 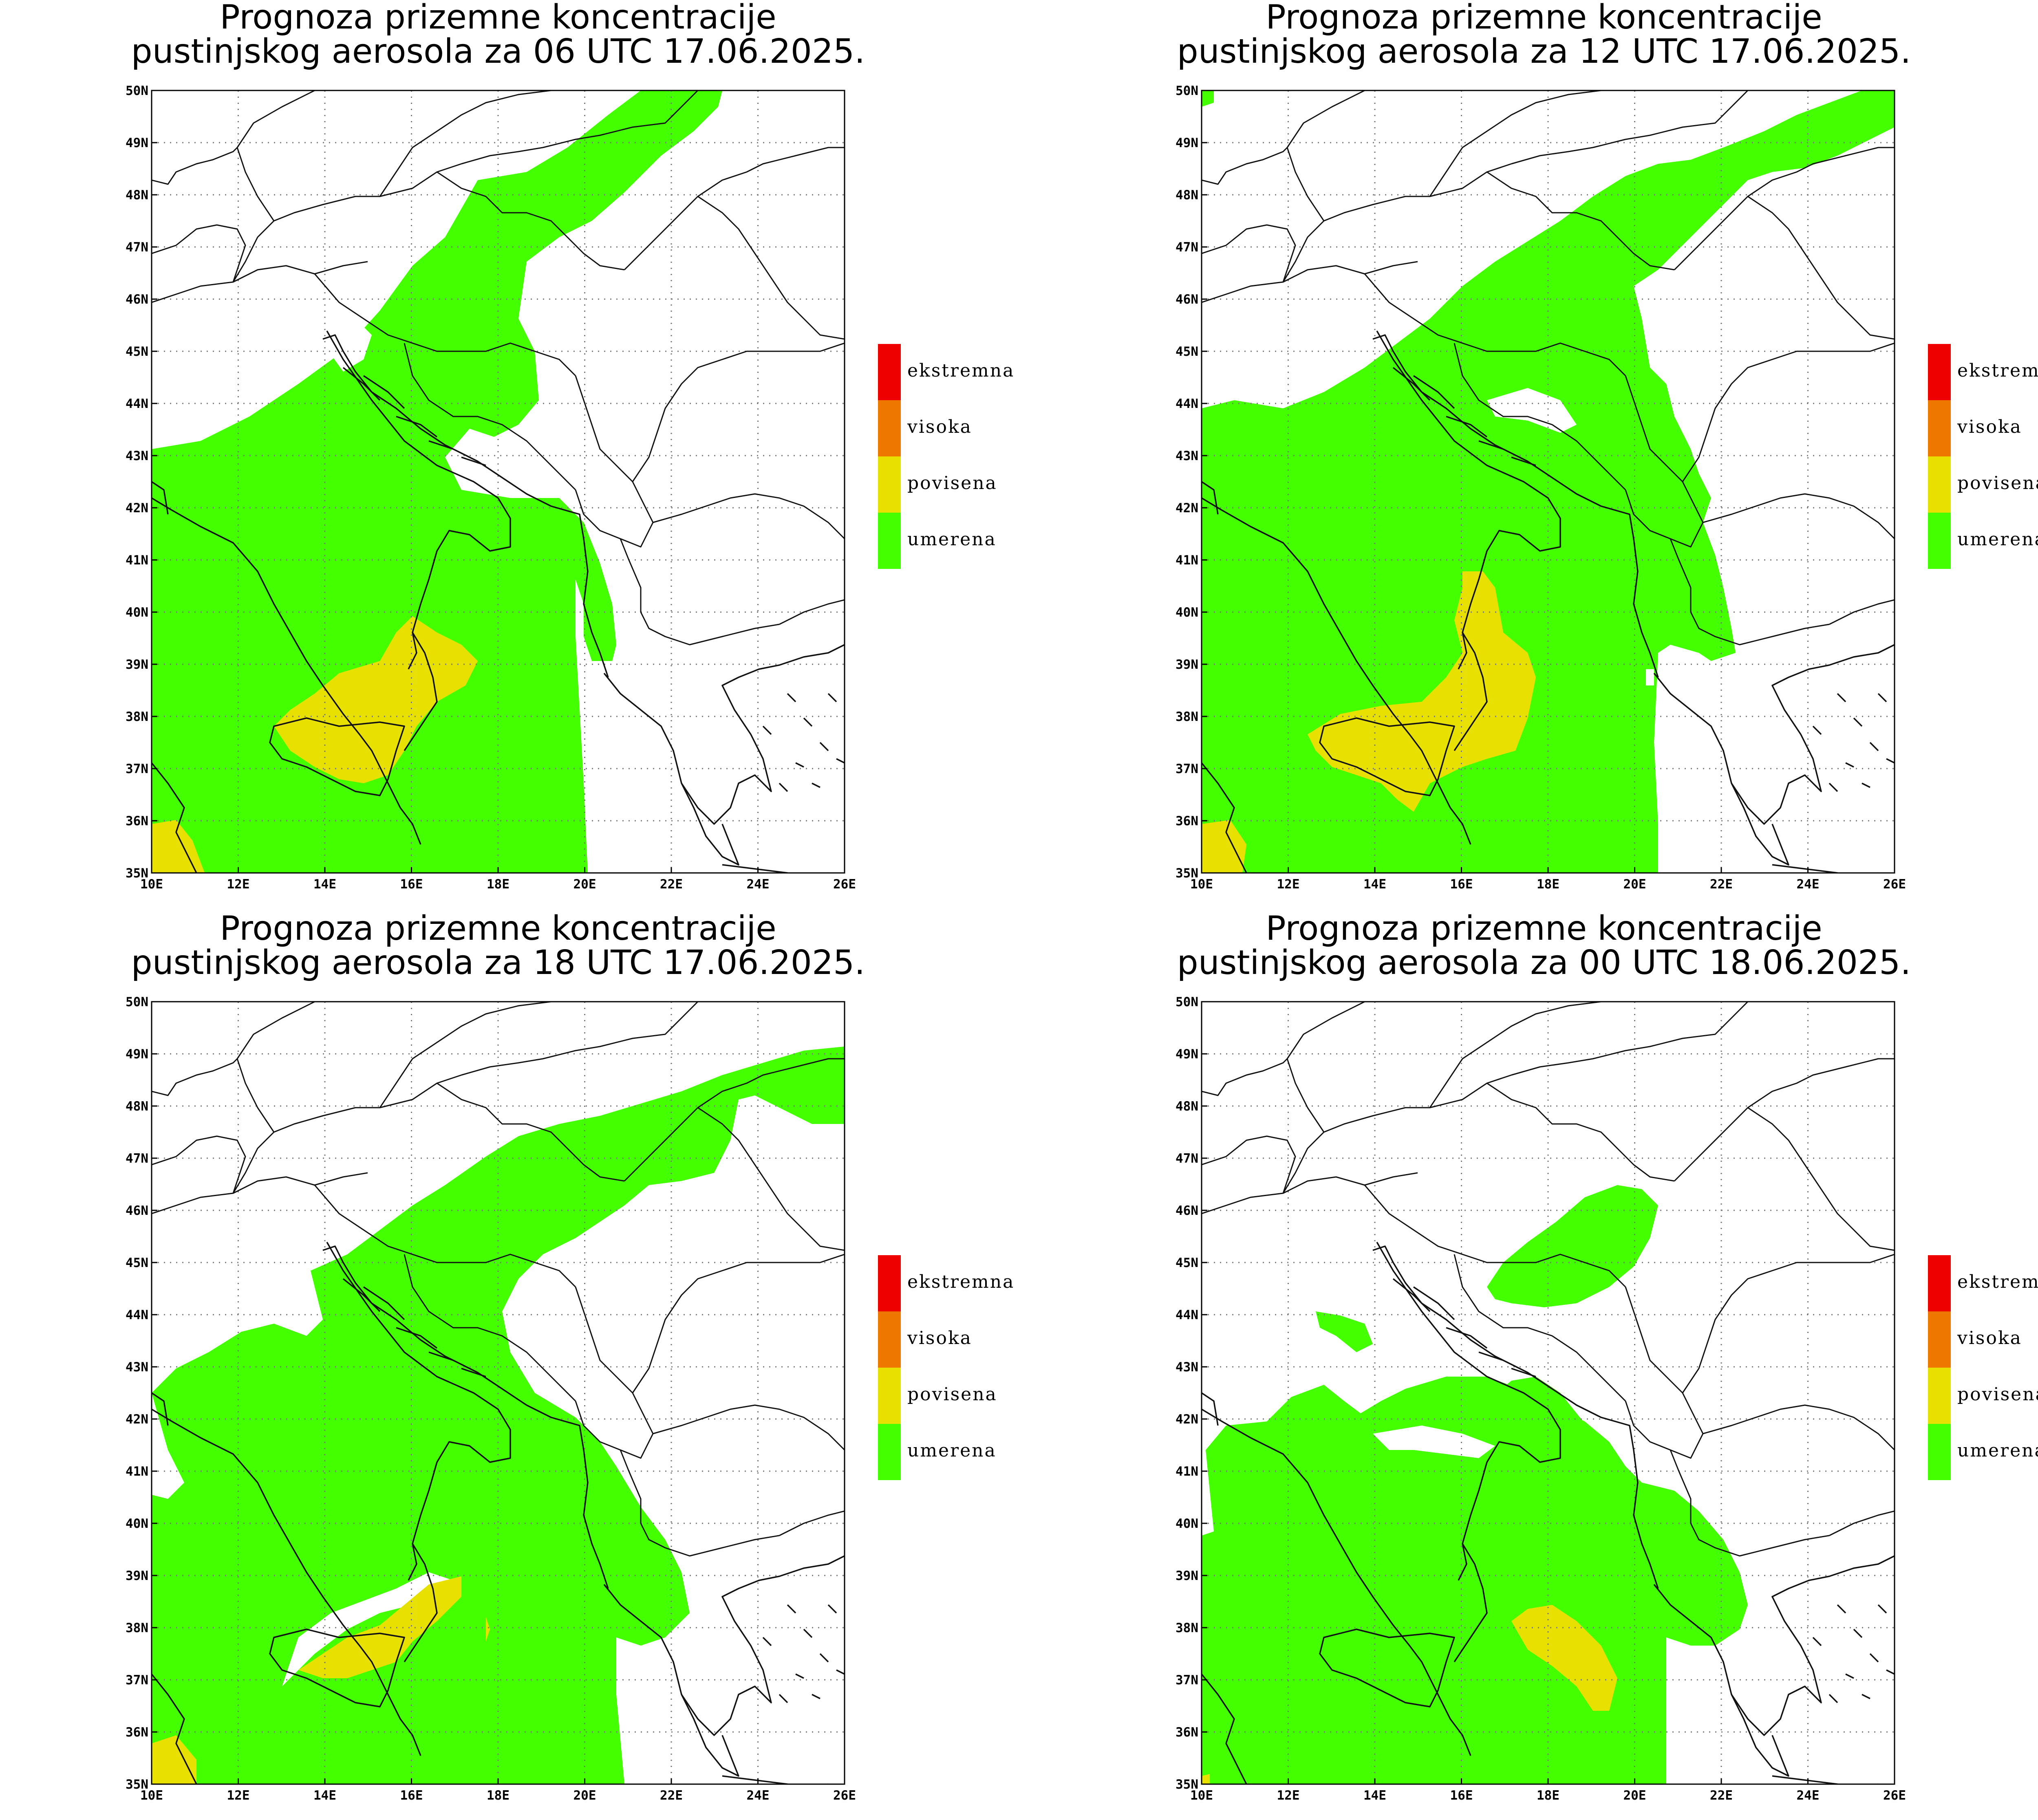 I want to click on legend-label: povisena, so click(x=1998, y=1395).